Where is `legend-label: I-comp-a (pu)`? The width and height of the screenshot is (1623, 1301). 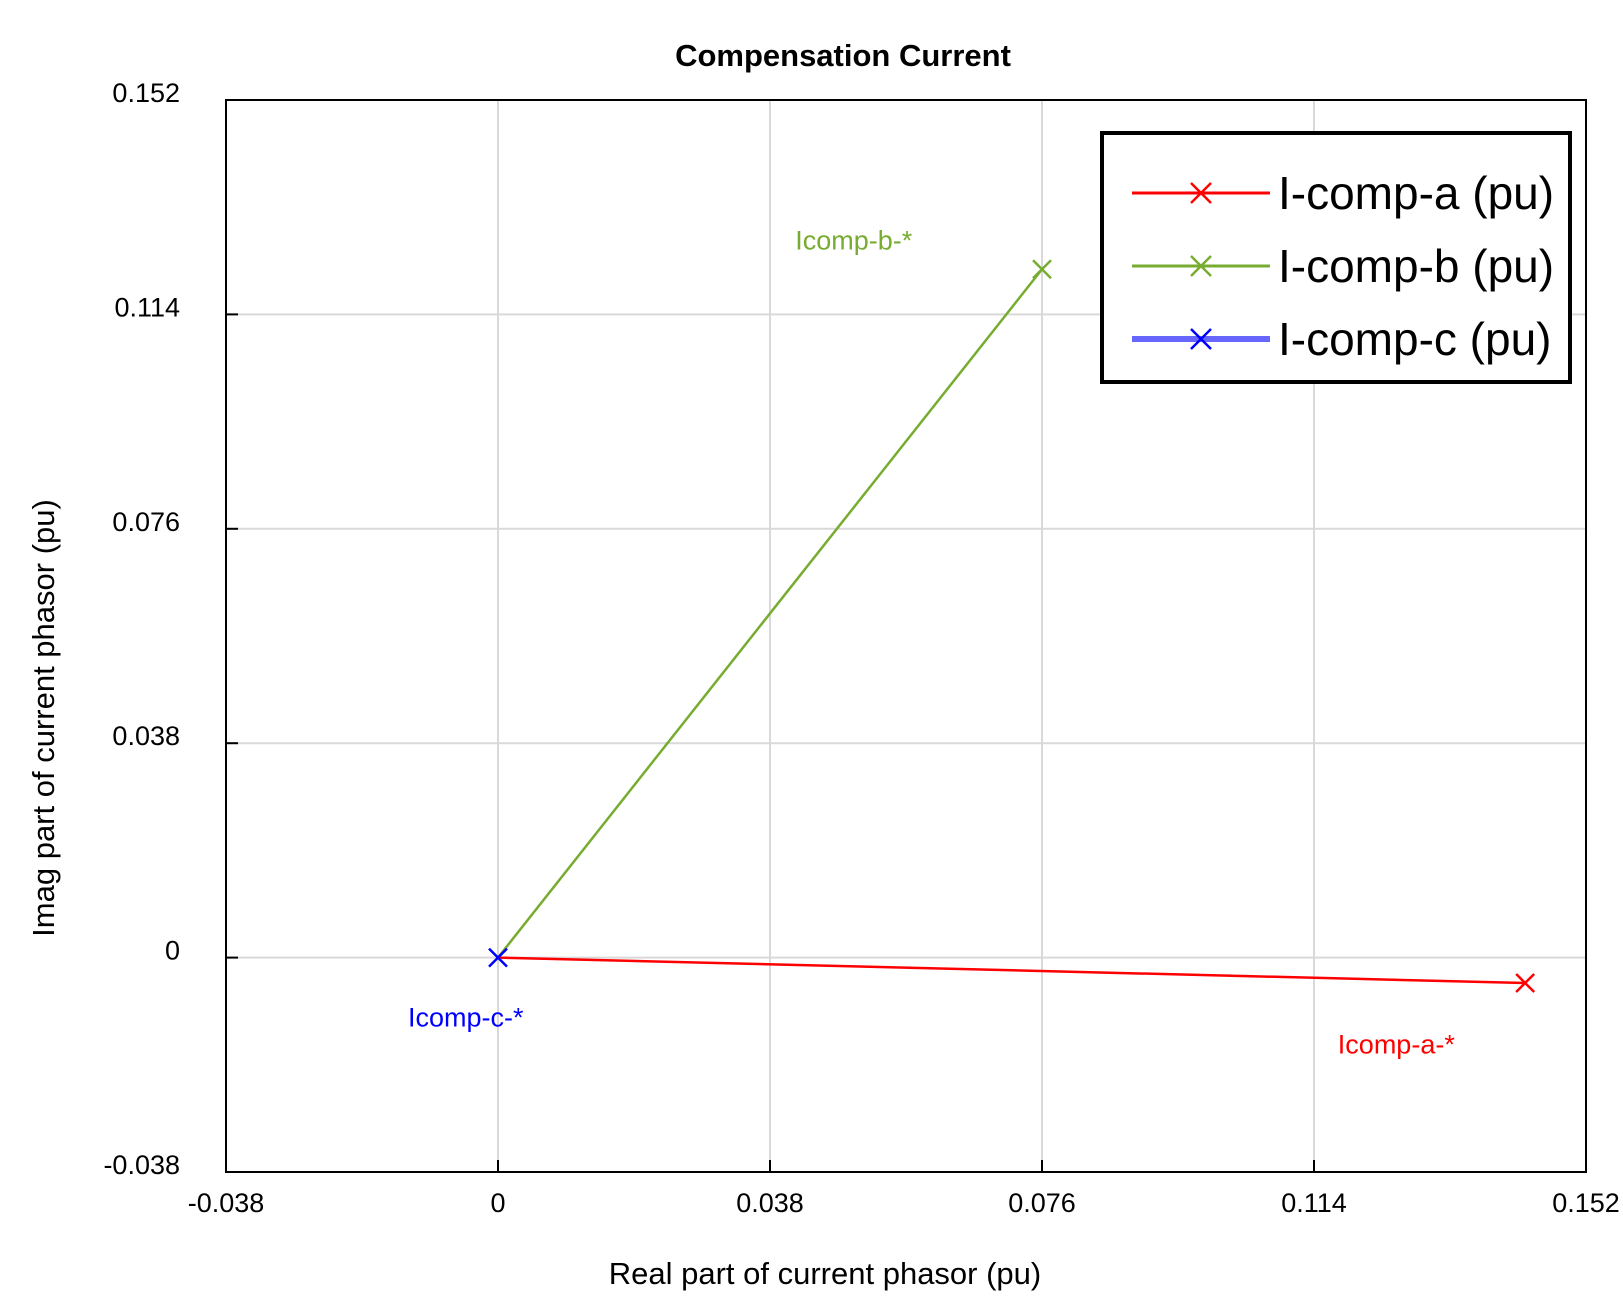 legend-label: I-comp-a (pu) is located at coordinates (1416, 193).